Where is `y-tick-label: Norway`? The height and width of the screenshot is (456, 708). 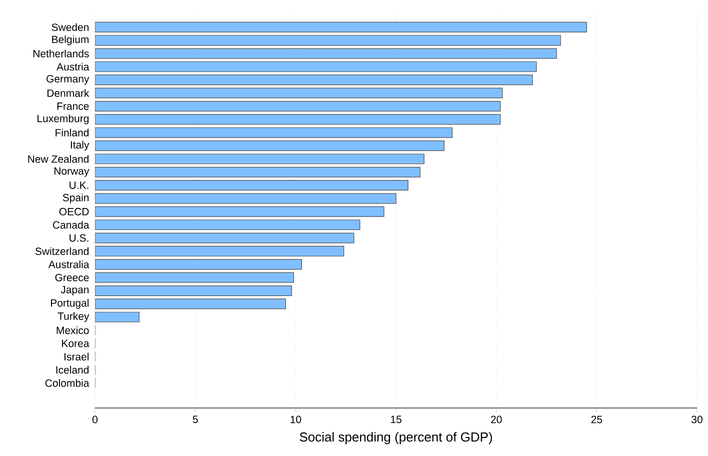
y-tick-label: Norway is located at coordinates (72, 172).